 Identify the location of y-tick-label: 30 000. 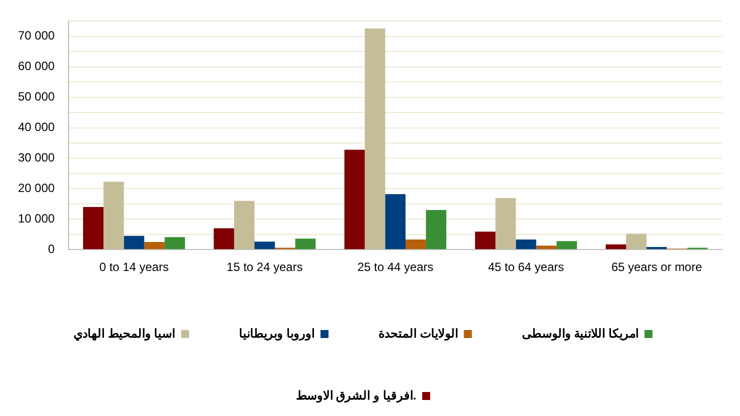
(37, 157).